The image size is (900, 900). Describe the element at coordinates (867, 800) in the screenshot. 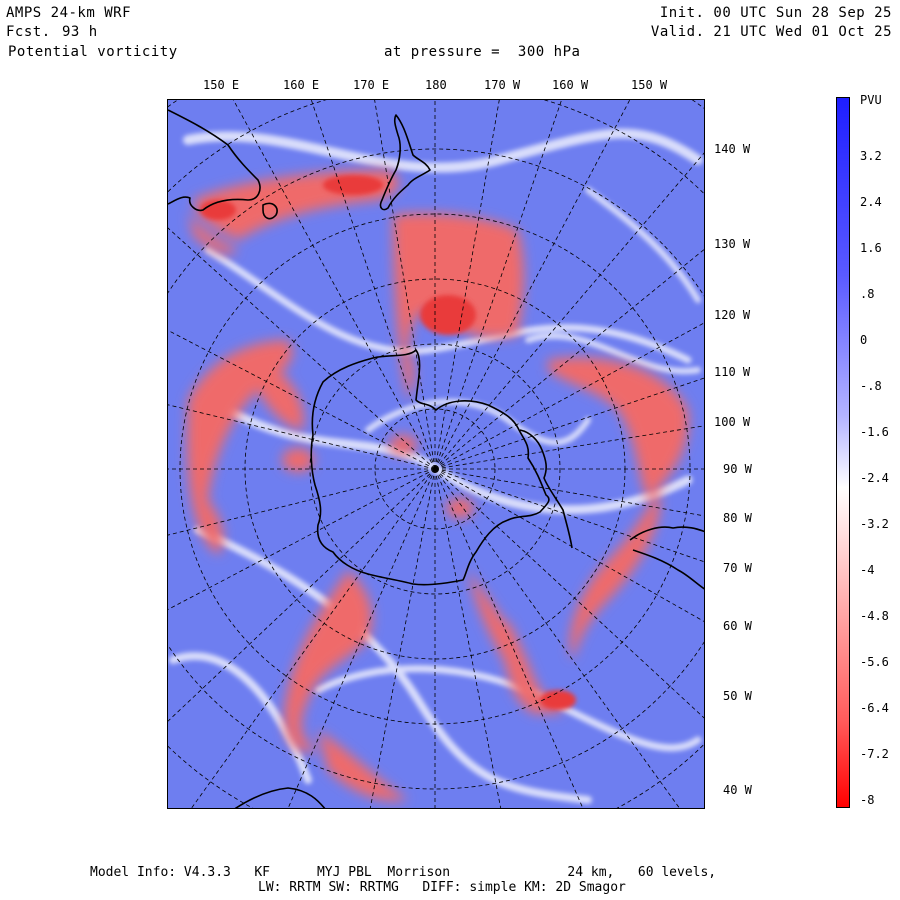

I see `colorbar-tick: -8` at that location.